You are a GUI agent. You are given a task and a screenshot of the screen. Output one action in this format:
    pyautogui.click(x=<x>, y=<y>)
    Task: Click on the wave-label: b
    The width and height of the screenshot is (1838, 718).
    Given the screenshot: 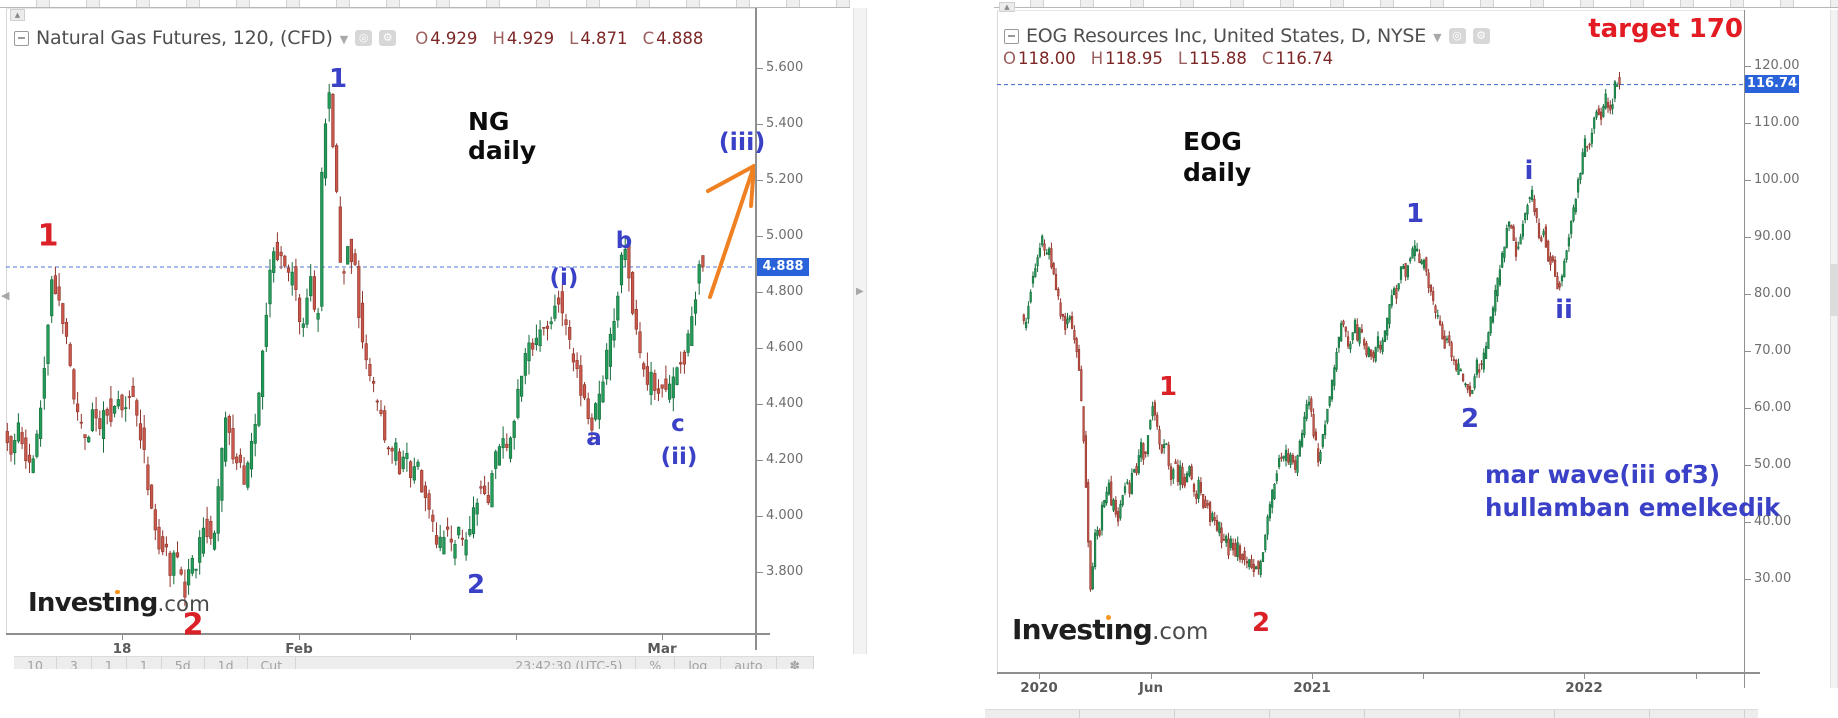 What is the action you would take?
    pyautogui.click(x=624, y=241)
    